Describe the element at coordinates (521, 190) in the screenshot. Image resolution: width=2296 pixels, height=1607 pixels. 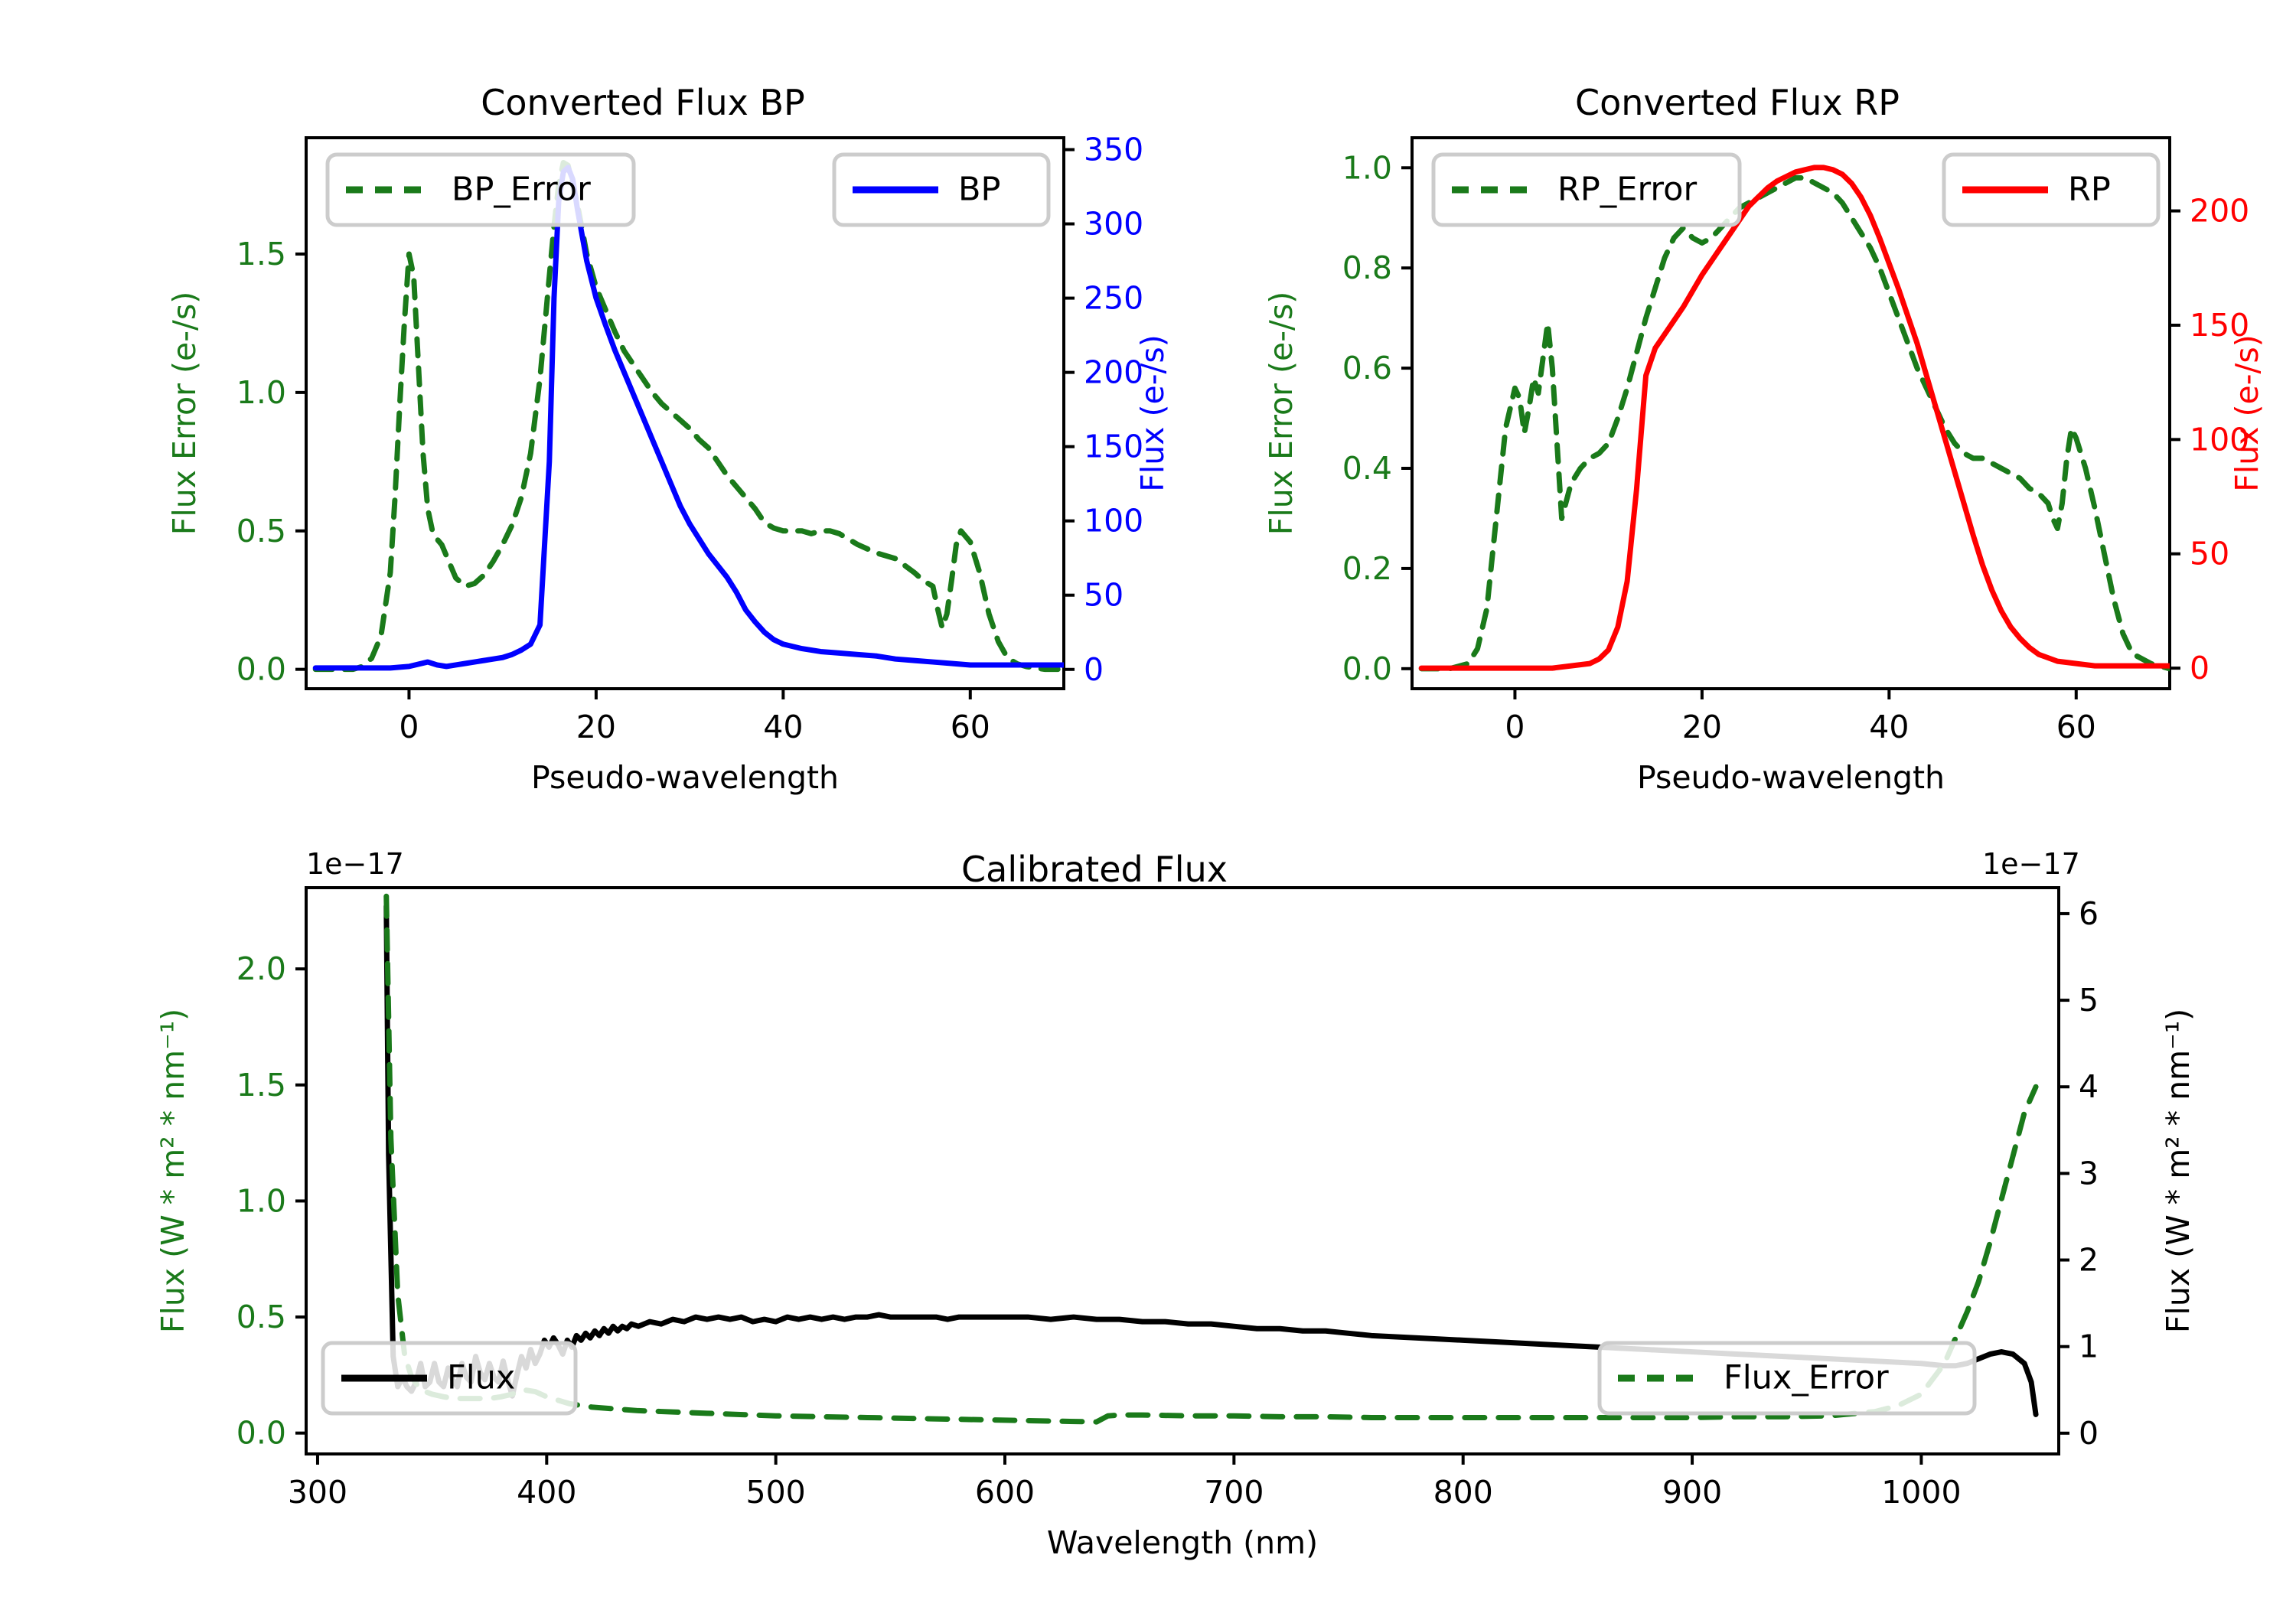
I see `legend-label: BP_Error` at that location.